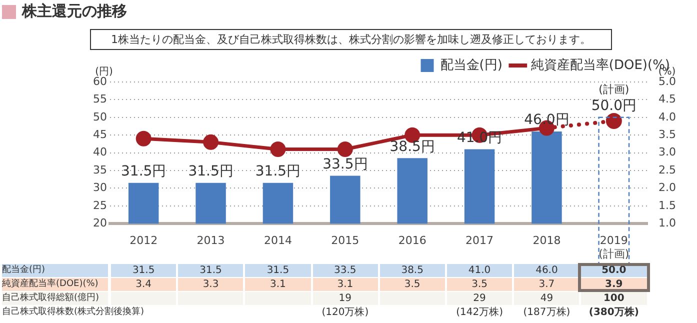  Describe the element at coordinates (547, 312) in the screenshot. I see `text: (187万株)` at that location.